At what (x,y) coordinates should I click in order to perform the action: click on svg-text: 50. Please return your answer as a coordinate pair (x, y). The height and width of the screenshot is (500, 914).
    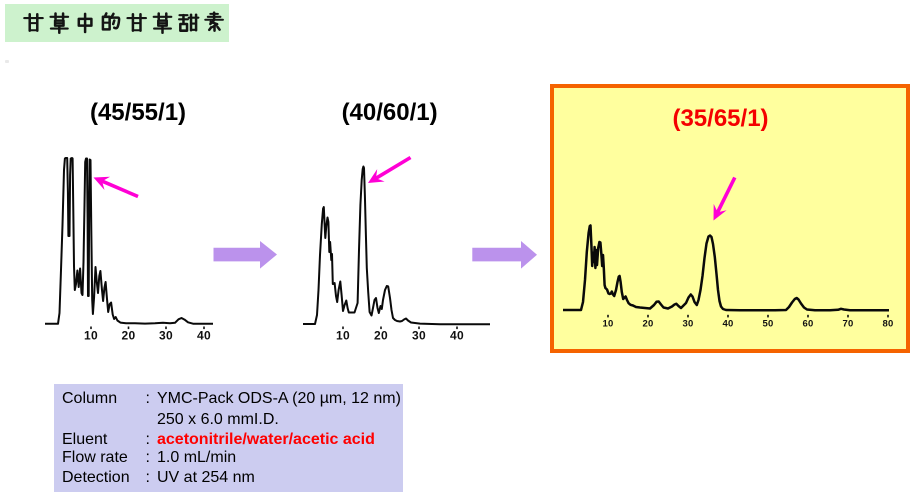
    Looking at the image, I should click on (768, 324).